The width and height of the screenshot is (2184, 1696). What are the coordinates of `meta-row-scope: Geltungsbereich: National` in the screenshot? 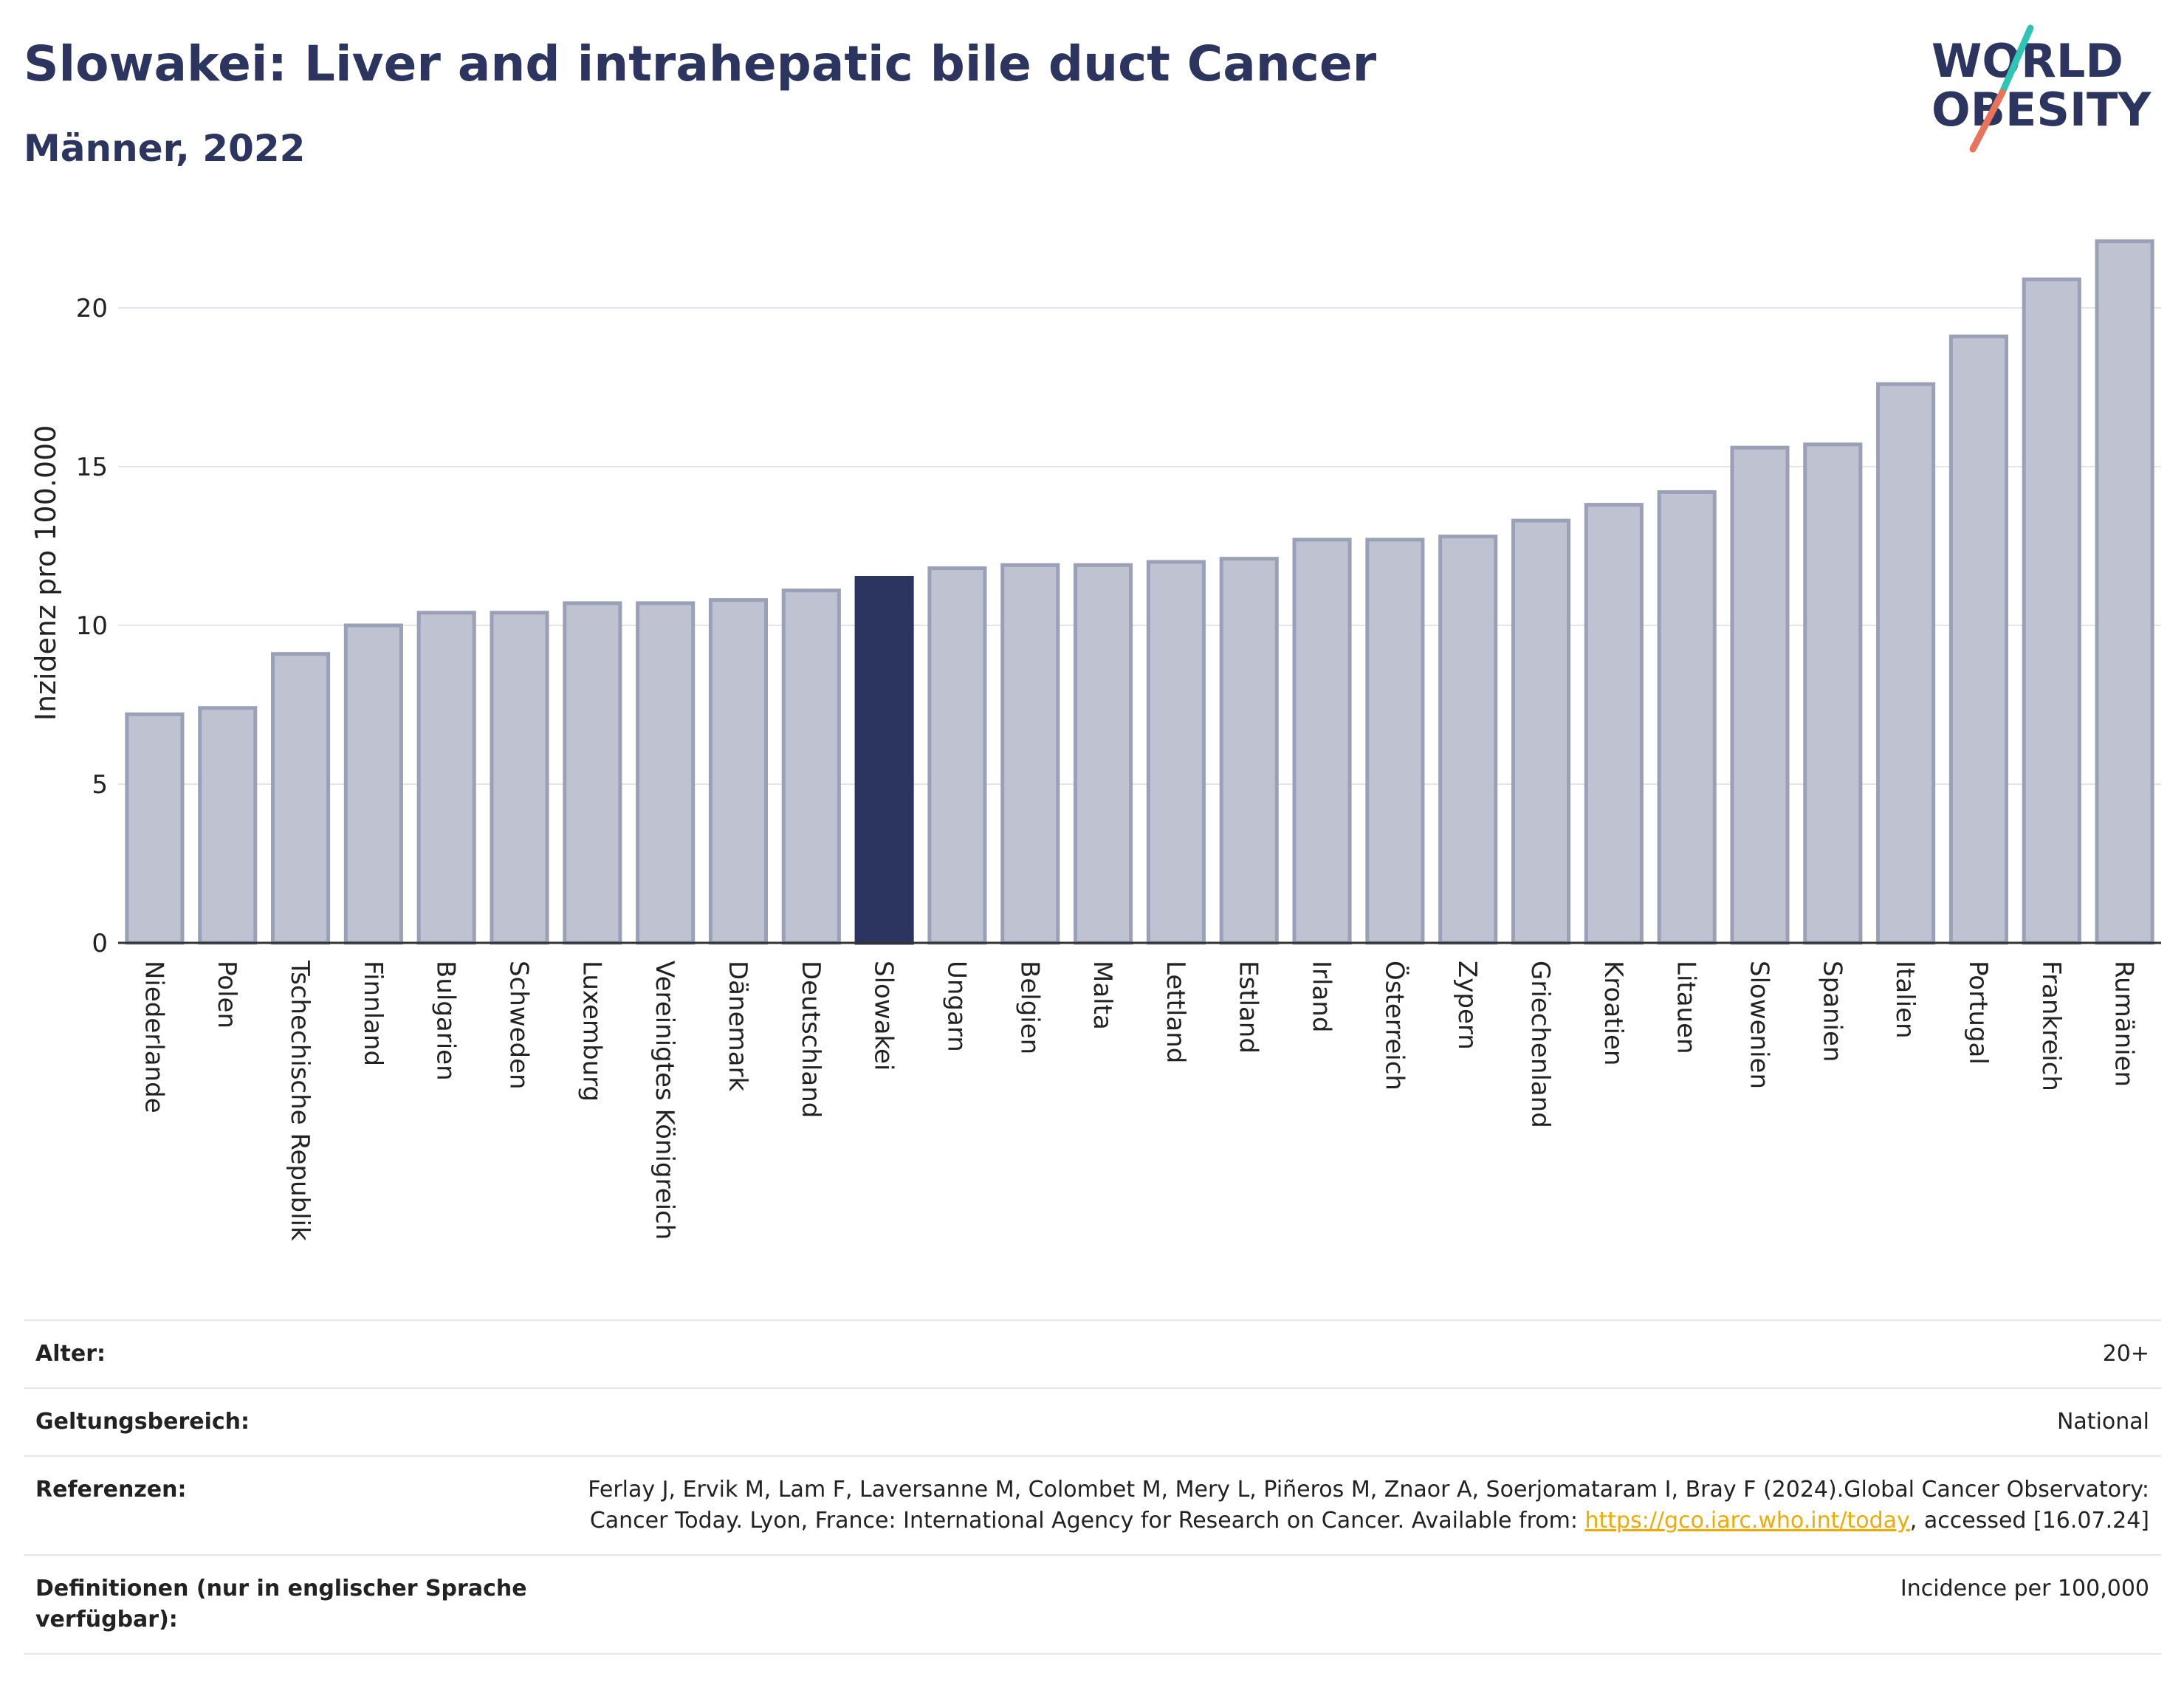 It's located at (1093, 1421).